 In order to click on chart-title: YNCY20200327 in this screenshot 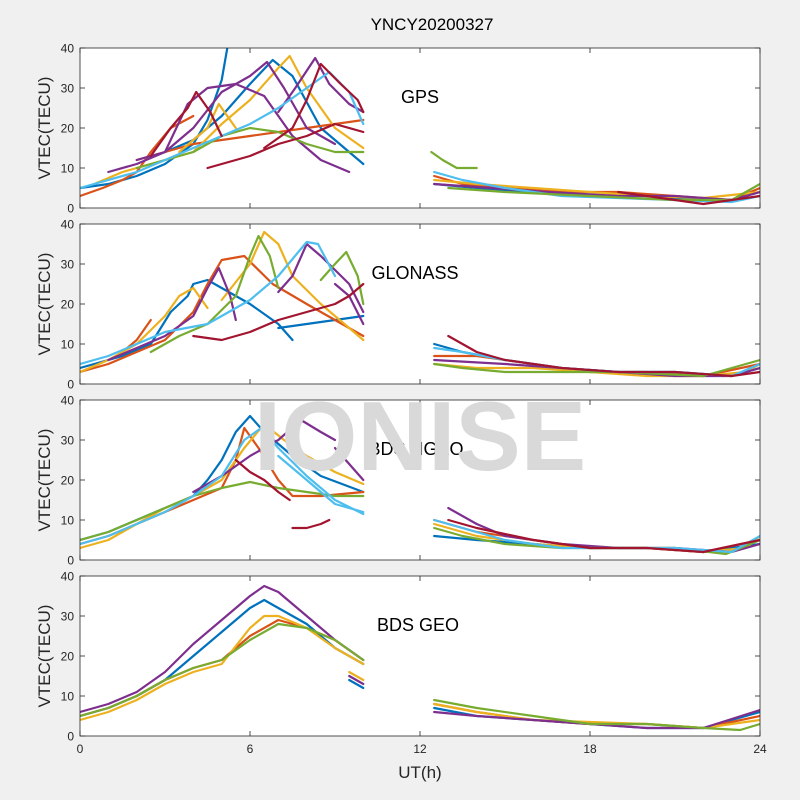, I will do `click(432, 24)`.